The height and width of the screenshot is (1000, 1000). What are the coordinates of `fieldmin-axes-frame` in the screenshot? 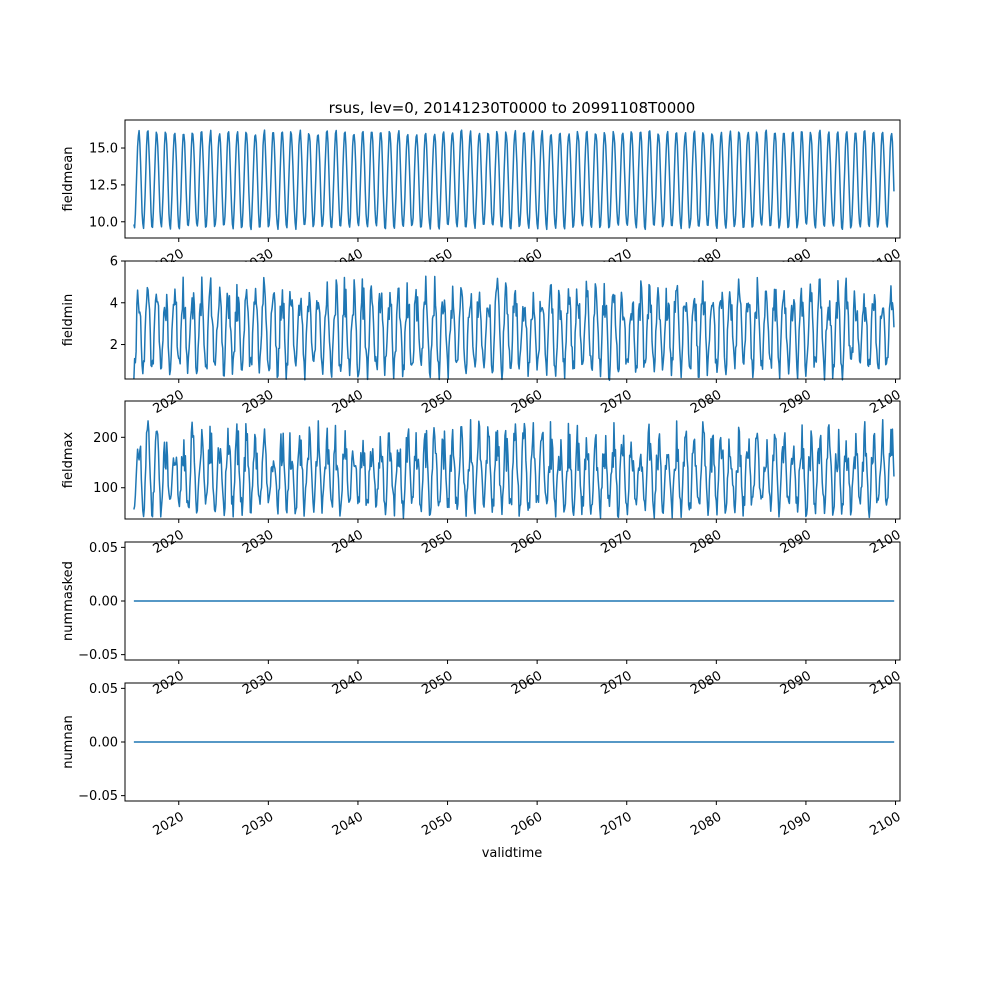 It's located at (512, 320).